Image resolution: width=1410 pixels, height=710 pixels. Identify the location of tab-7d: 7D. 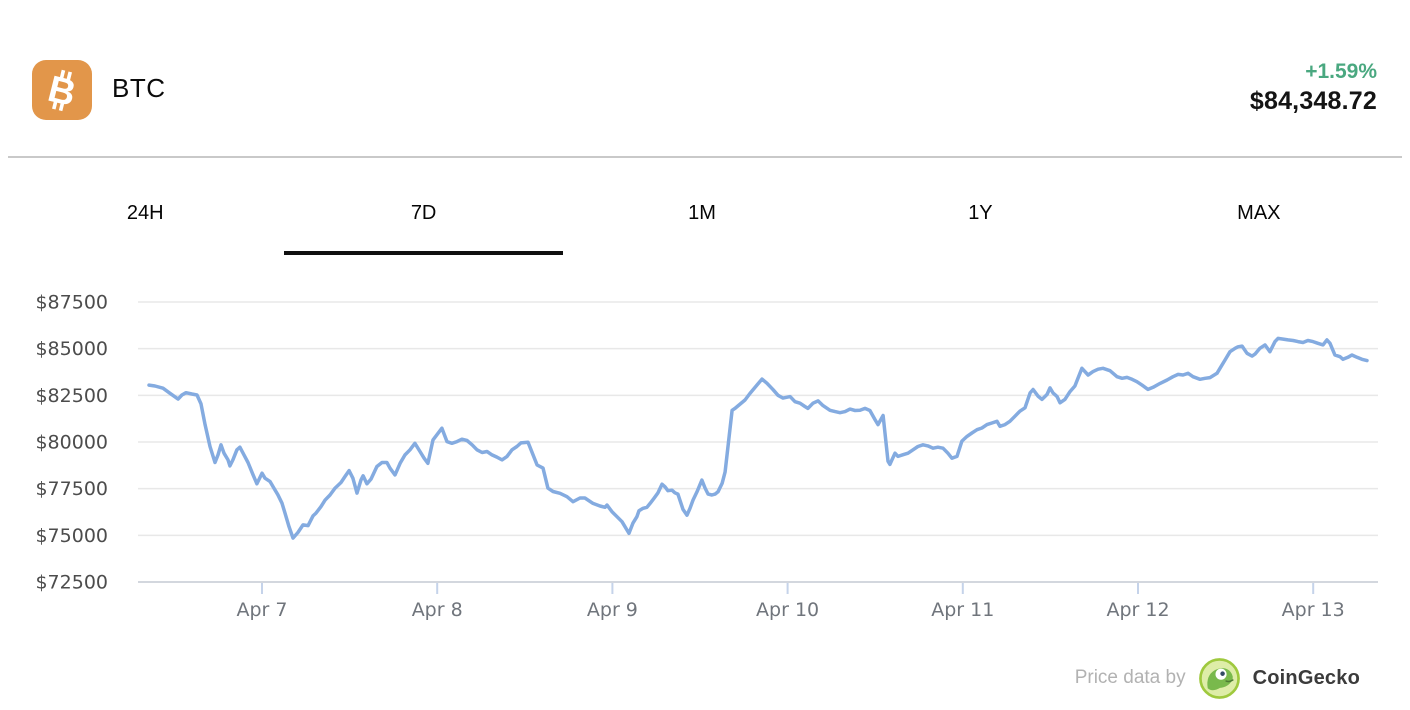
(423, 227).